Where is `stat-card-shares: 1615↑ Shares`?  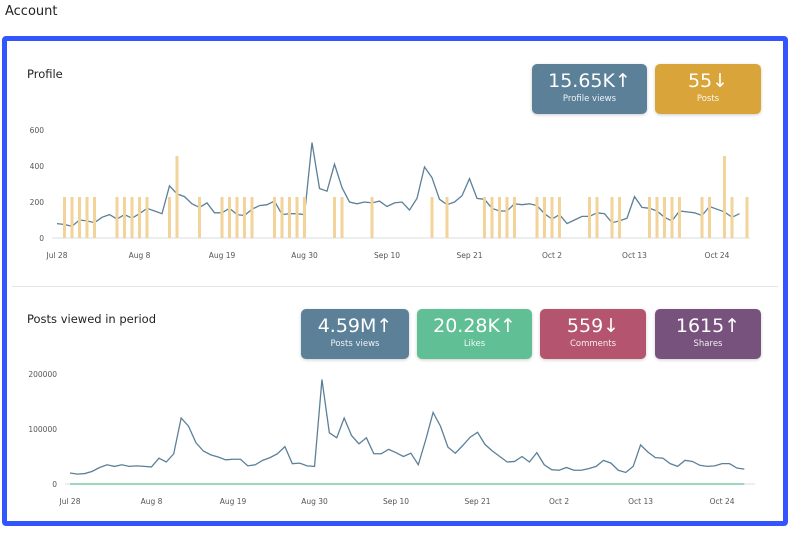 stat-card-shares: 1615↑ Shares is located at coordinates (708, 334).